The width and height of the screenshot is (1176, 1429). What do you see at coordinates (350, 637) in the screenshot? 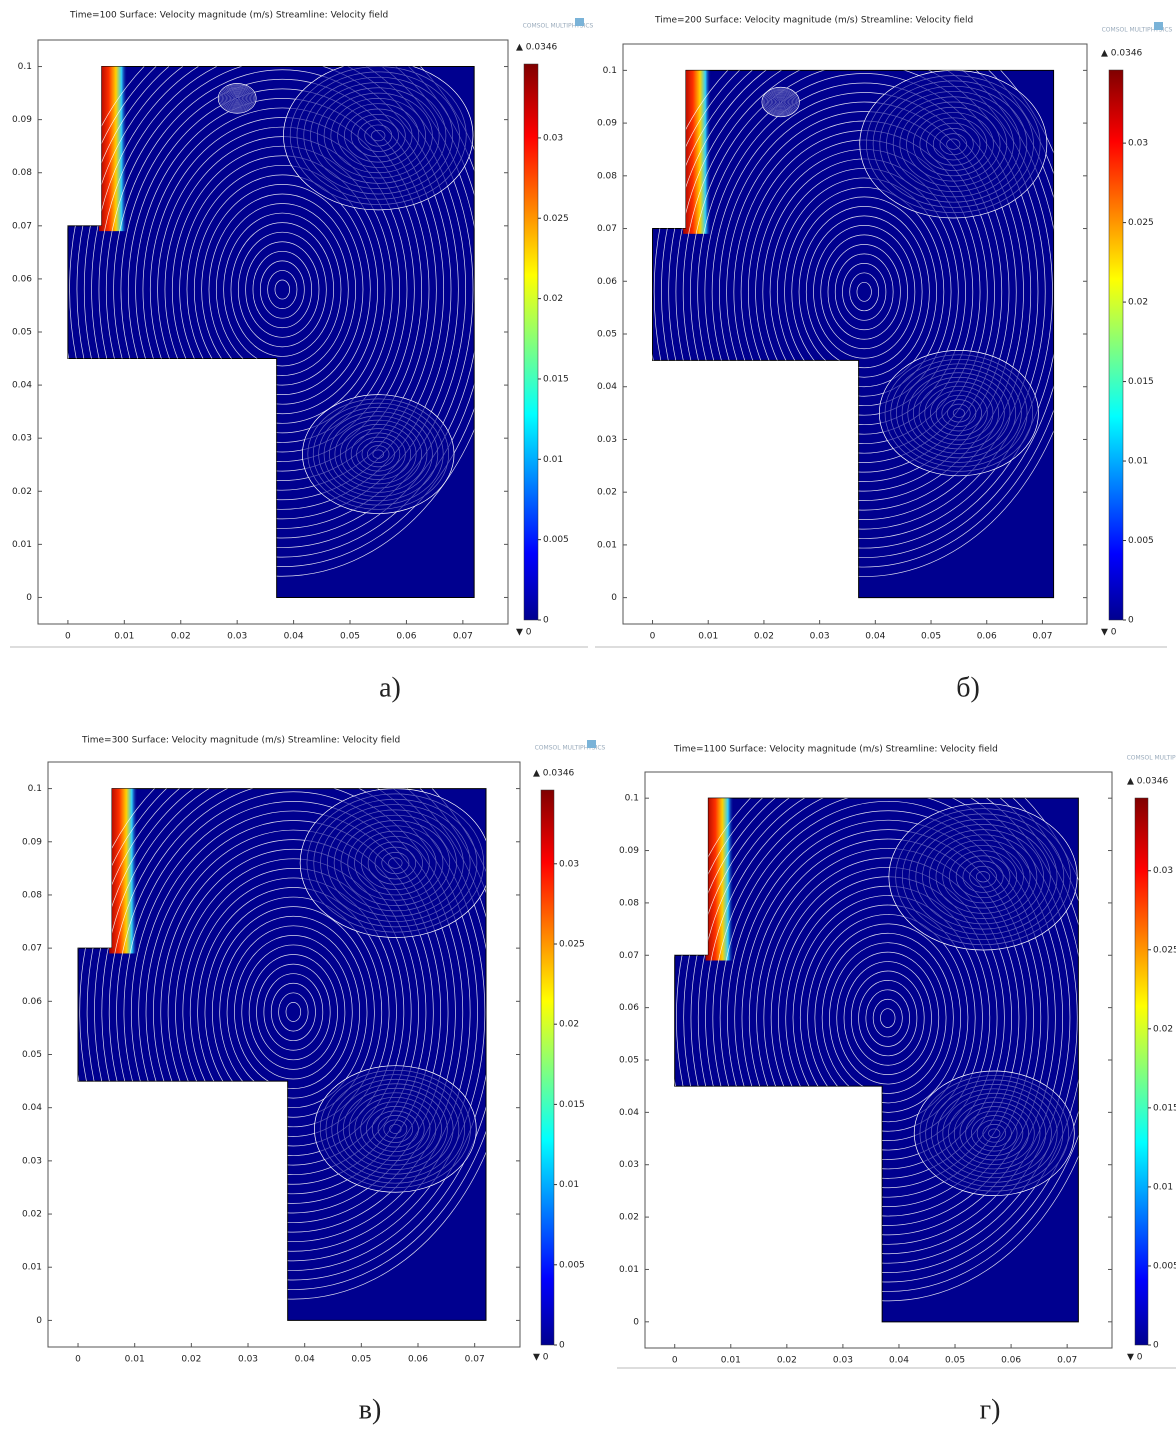
I see `x-tick-label: 0.05` at bounding box center [350, 637].